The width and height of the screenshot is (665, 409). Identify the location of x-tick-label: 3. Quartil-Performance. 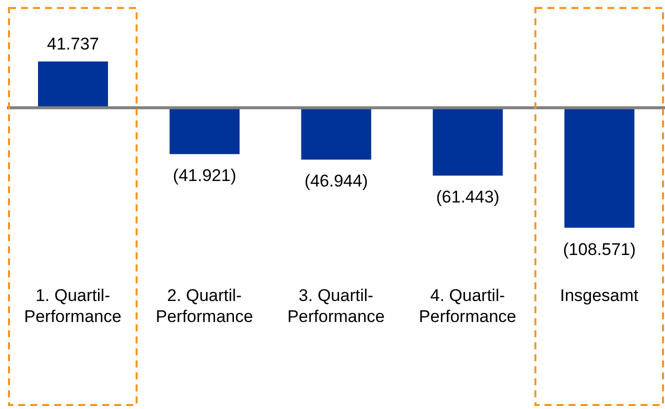
(336, 306).